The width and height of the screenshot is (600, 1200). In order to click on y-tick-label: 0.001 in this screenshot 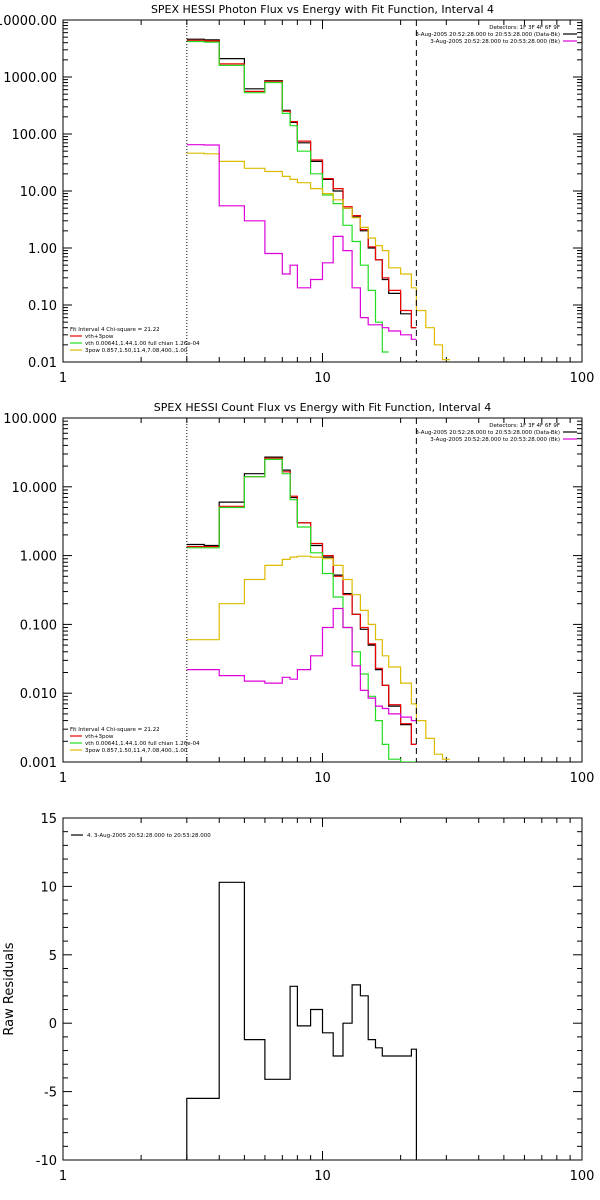, I will do `click(38, 763)`.